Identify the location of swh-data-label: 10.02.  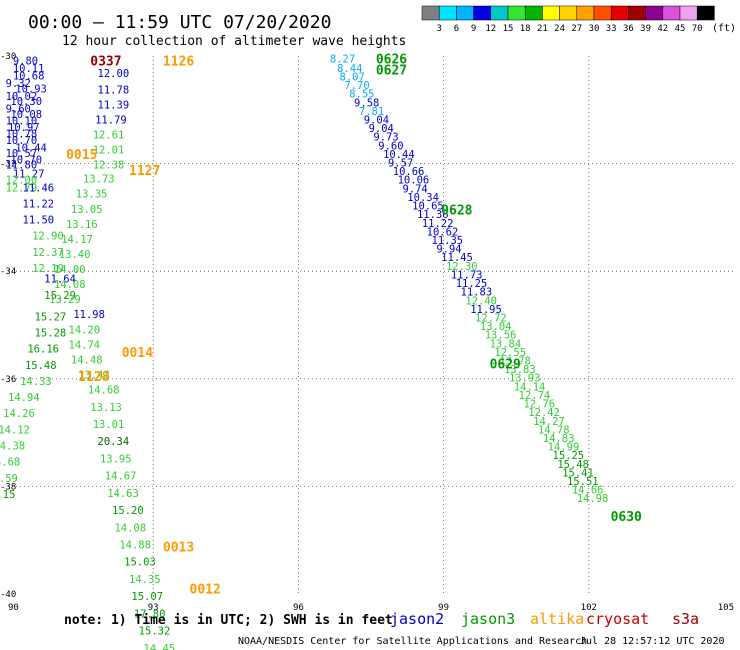
(22, 97).